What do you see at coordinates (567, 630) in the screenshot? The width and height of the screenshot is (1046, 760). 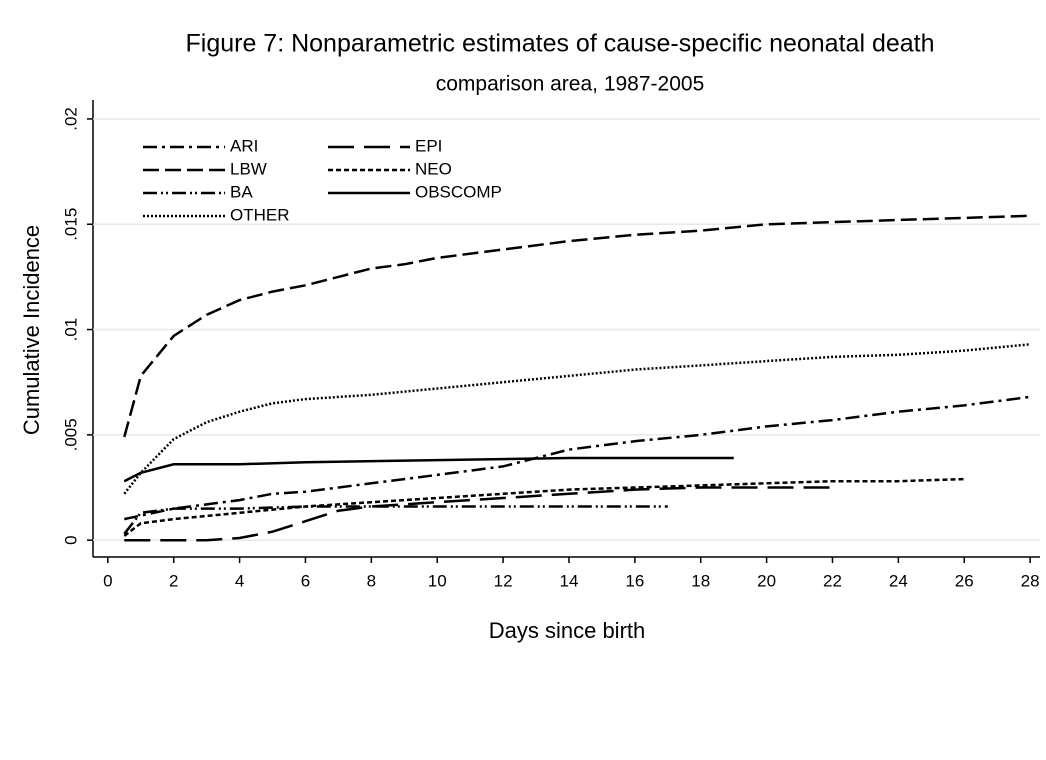 I see `x-axis-title: Days since birth` at bounding box center [567, 630].